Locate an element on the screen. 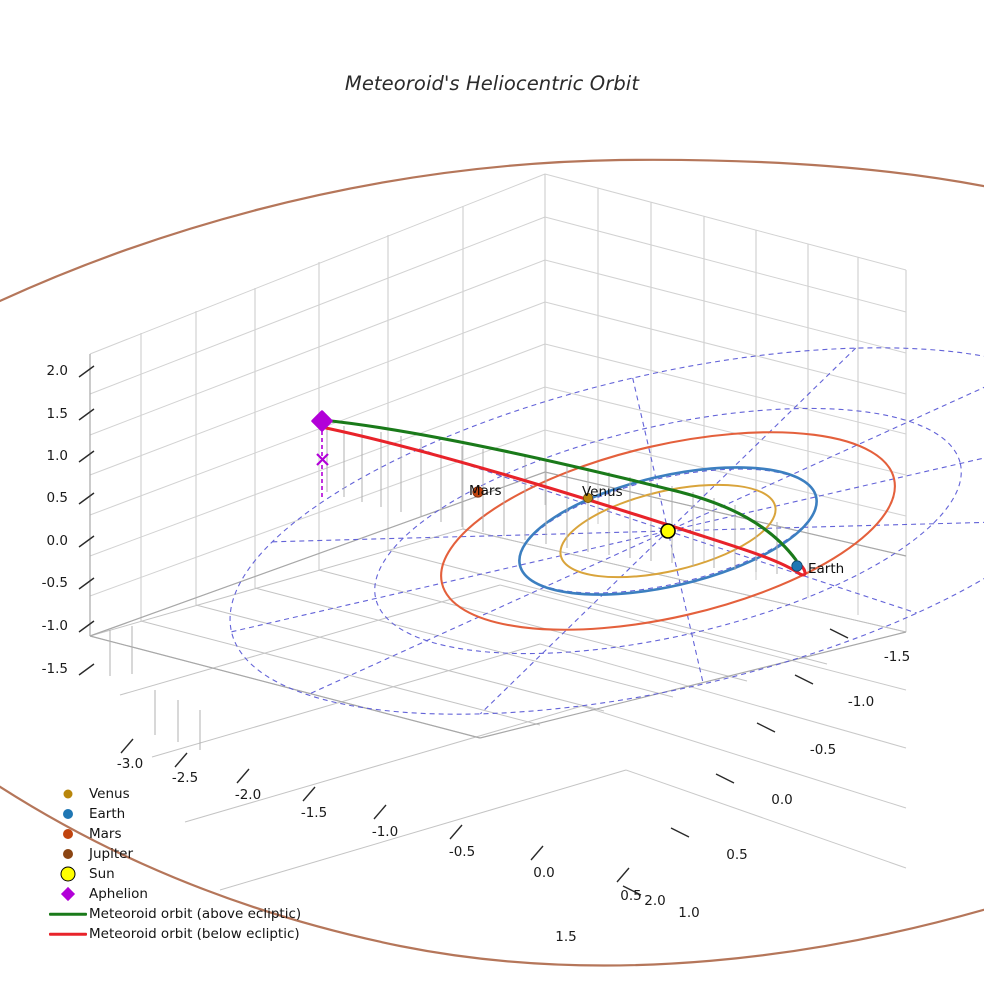 This screenshot has height=984, width=984. venus-label: Venus is located at coordinates (602, 492).